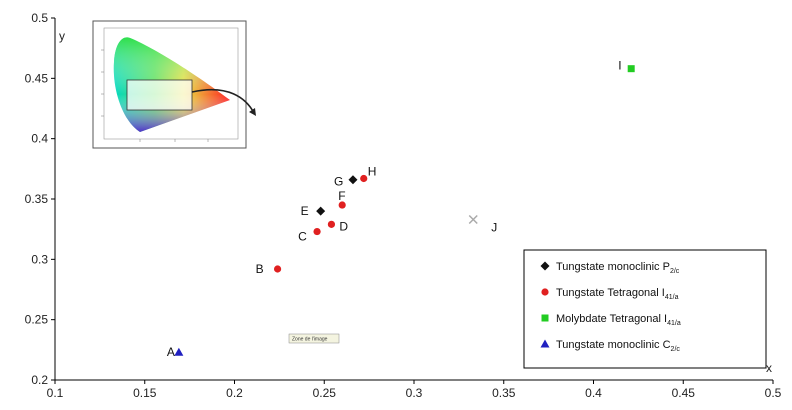  What do you see at coordinates (39, 380) in the screenshot?
I see `y-tick-label: 0.2` at bounding box center [39, 380].